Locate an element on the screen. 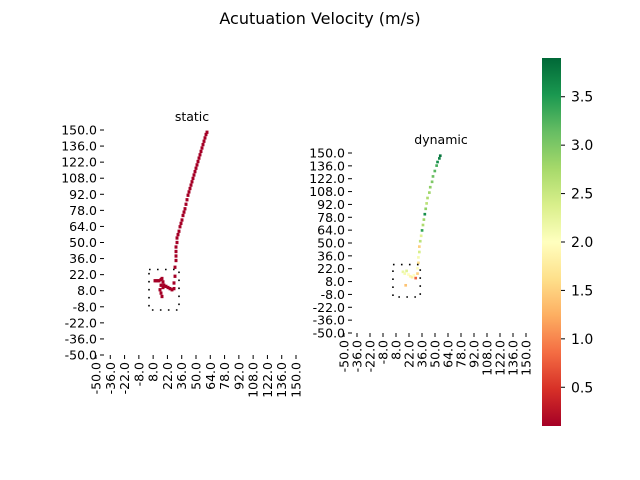 The height and width of the screenshot is (480, 640). colorbar: 0.5 1.0 1.5 2.0 2.5 3.0 3.5 is located at coordinates (567, 242).